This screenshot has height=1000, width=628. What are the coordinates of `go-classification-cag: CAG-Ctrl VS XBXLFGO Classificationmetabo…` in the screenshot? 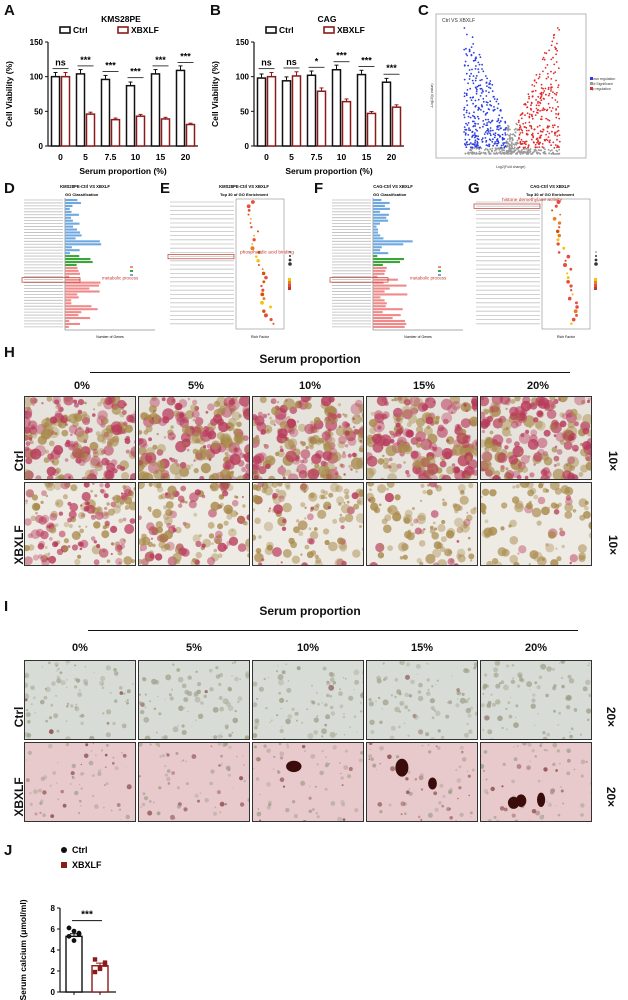 It's located at (393, 262).